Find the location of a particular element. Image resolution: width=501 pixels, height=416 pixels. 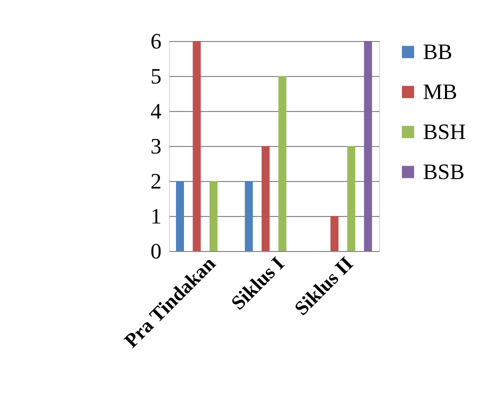

y-tick-label: 6 is located at coordinates (156, 41).